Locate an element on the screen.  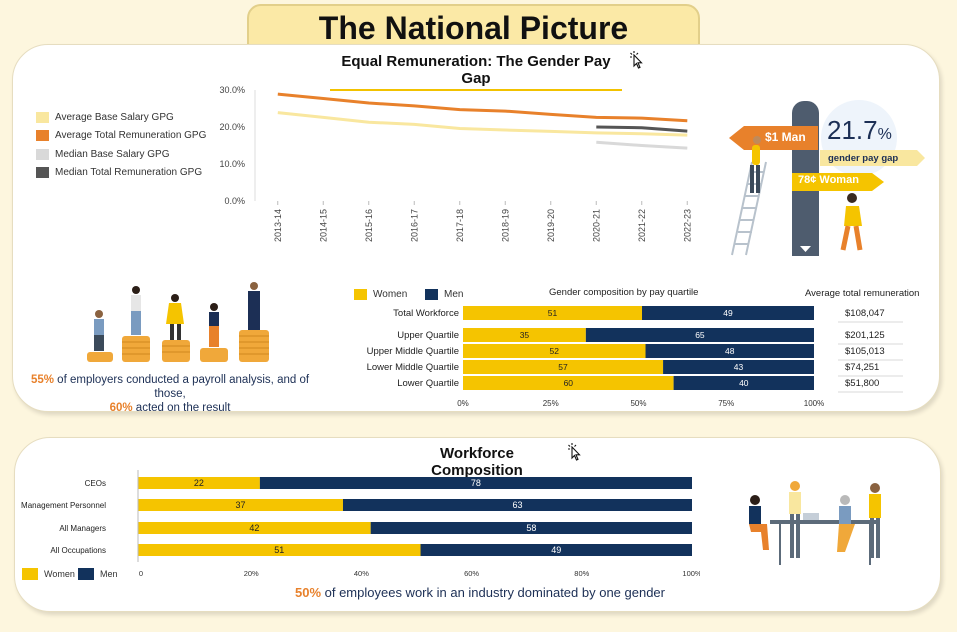
pay-gap-signpost-illustration: down 1.1pp is located at coordinates (827, 178).